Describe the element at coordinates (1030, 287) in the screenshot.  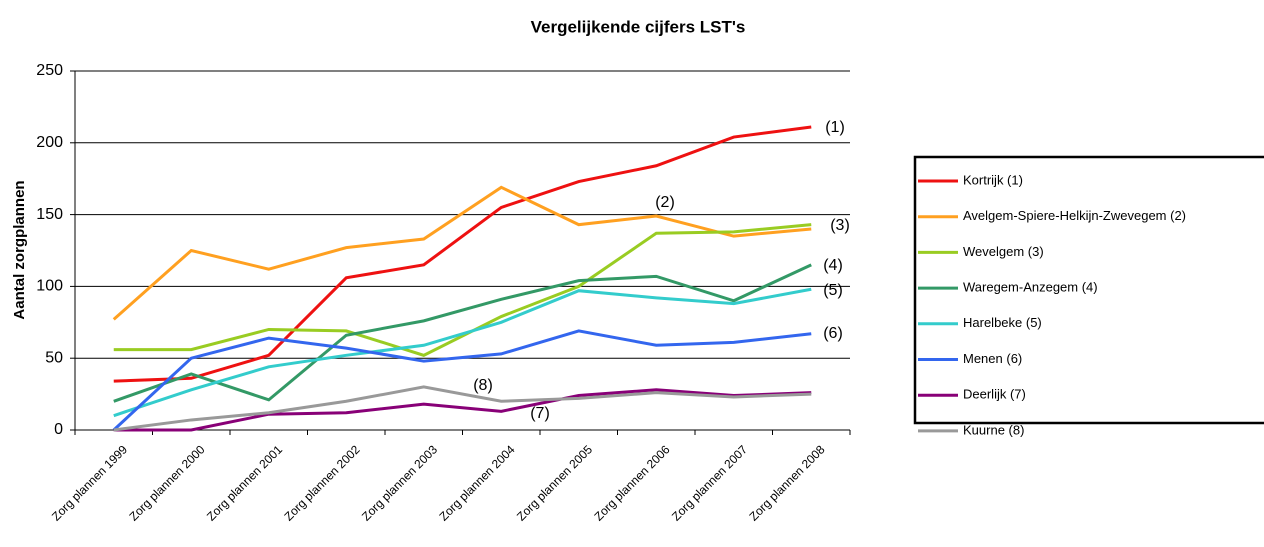
I see `legend-label: Waregem-Anzegem (4)` at that location.